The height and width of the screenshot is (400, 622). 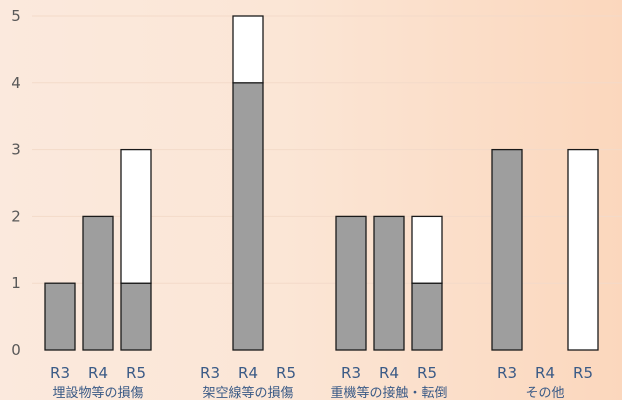 I want to click on x-tick-label-3-1: R4, so click(x=545, y=373).